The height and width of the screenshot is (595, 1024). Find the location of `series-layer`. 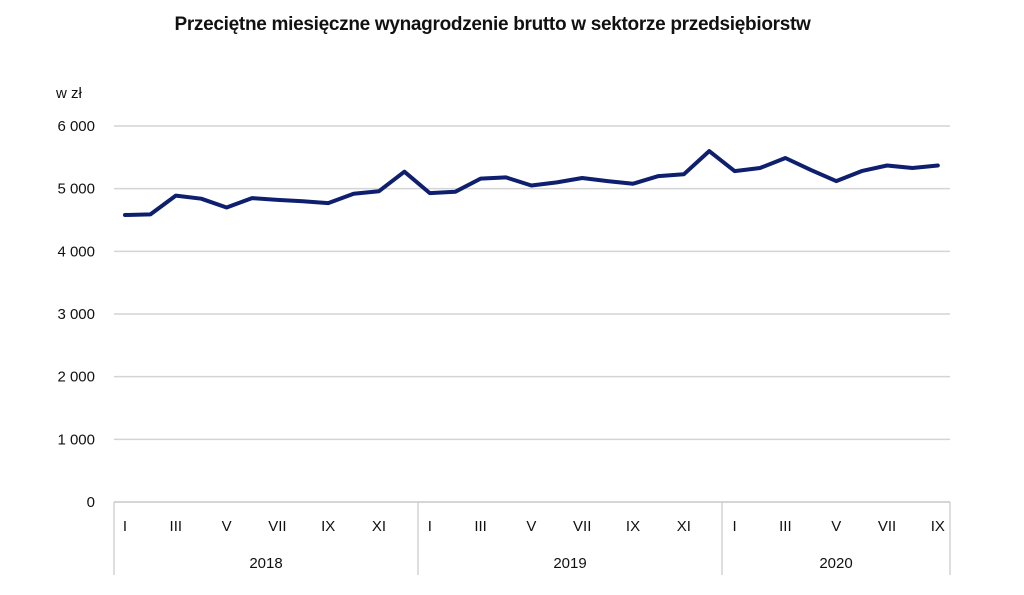

series-layer is located at coordinates (531, 183).